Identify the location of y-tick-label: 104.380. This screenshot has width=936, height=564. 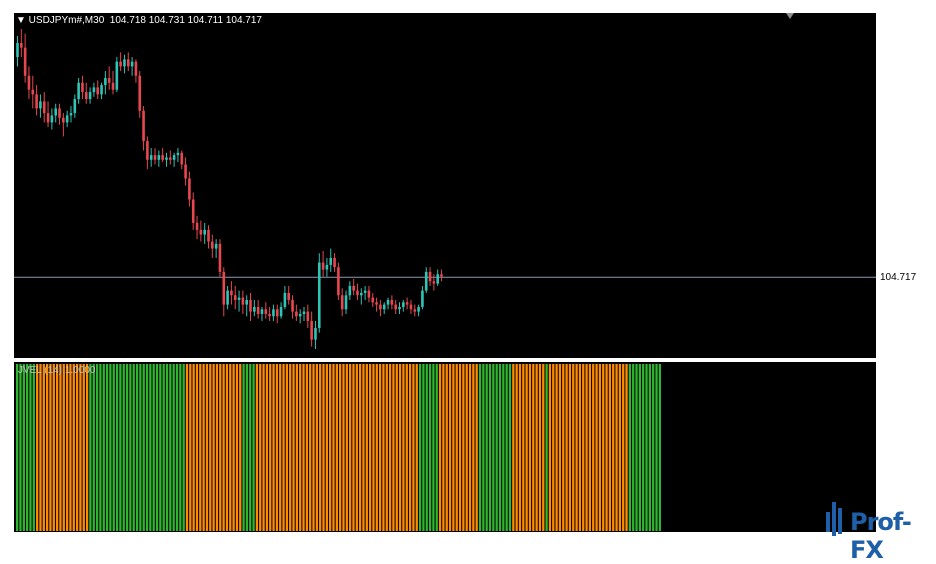
(901, 357).